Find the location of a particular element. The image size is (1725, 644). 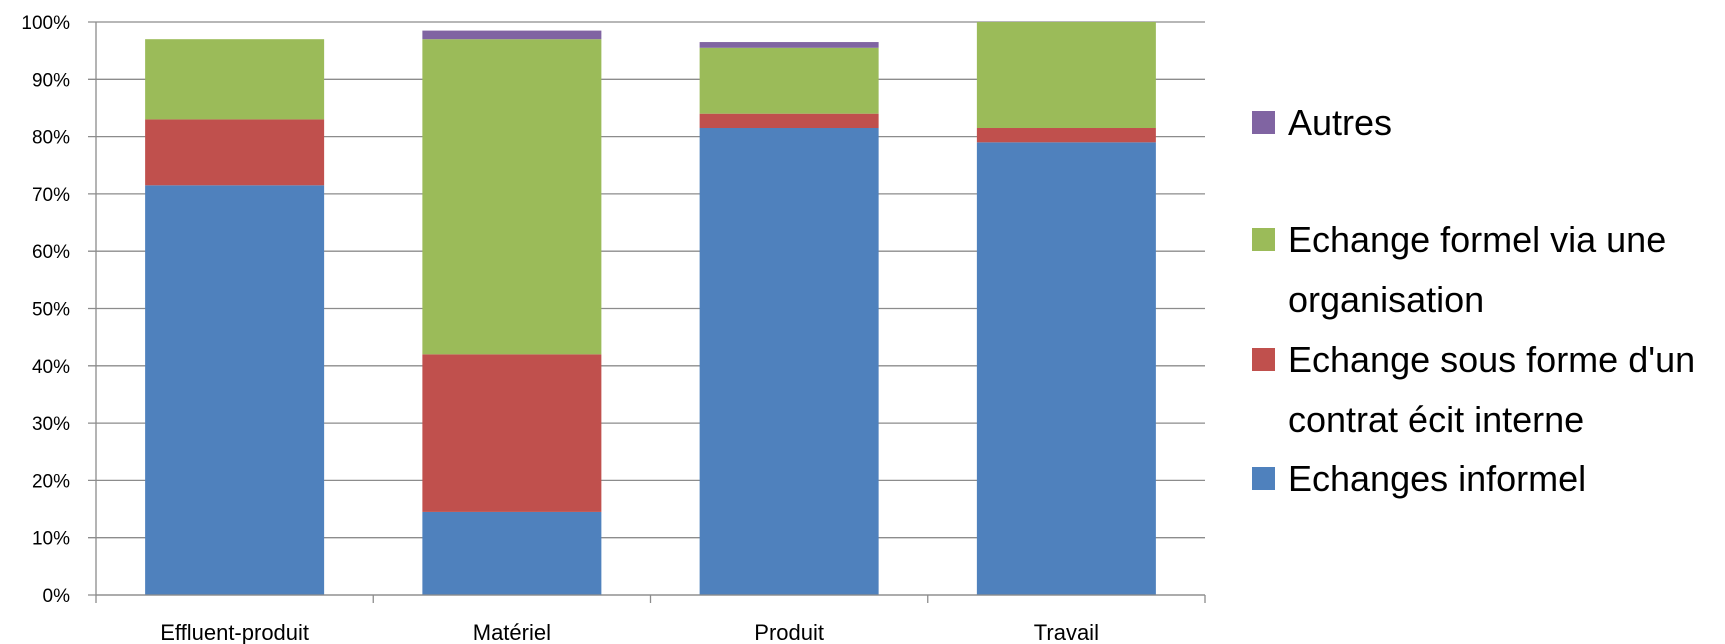

x-tick-label: Matériel is located at coordinates (512, 632).